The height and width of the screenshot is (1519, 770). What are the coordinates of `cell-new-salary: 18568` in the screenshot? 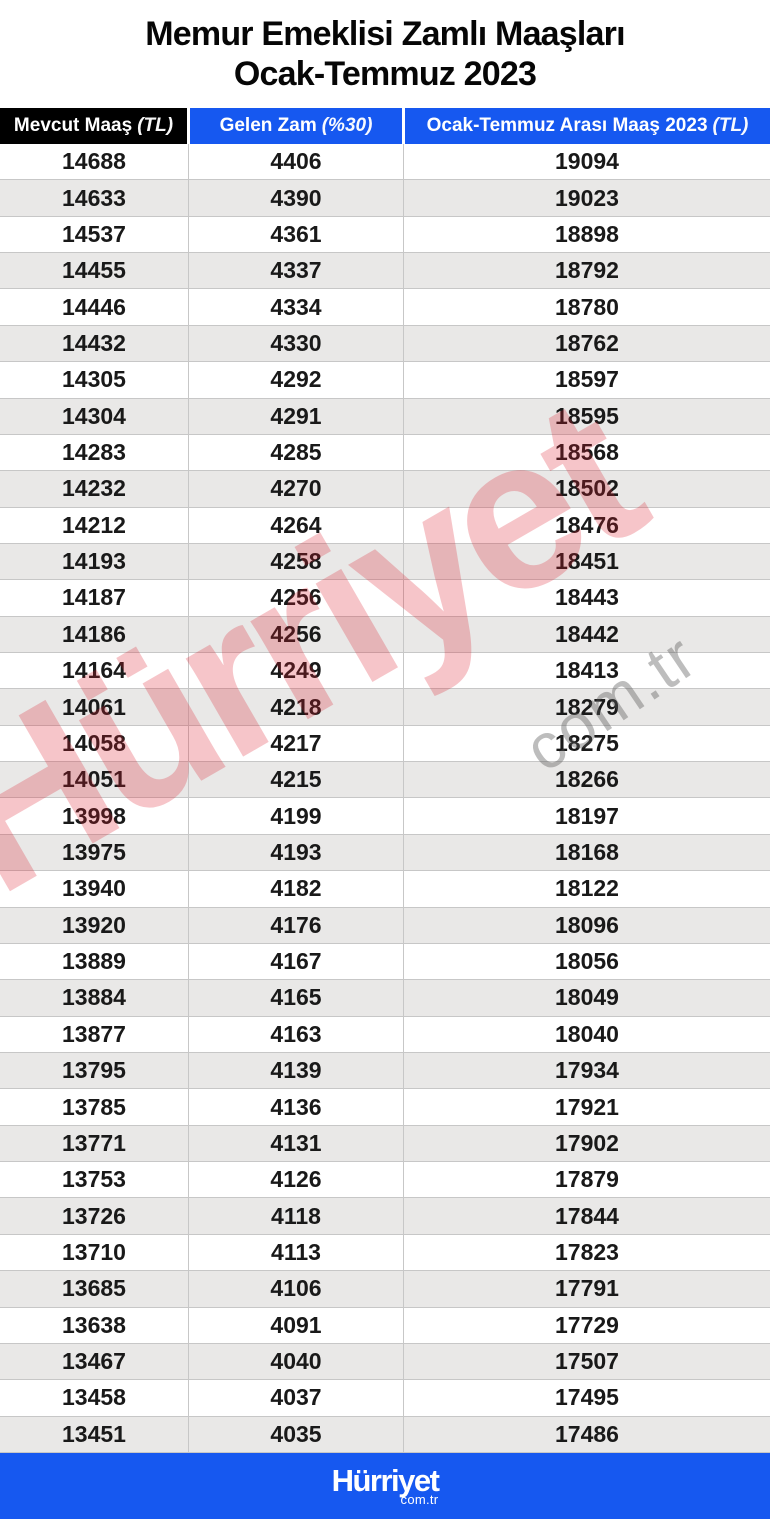 It's located at (587, 452).